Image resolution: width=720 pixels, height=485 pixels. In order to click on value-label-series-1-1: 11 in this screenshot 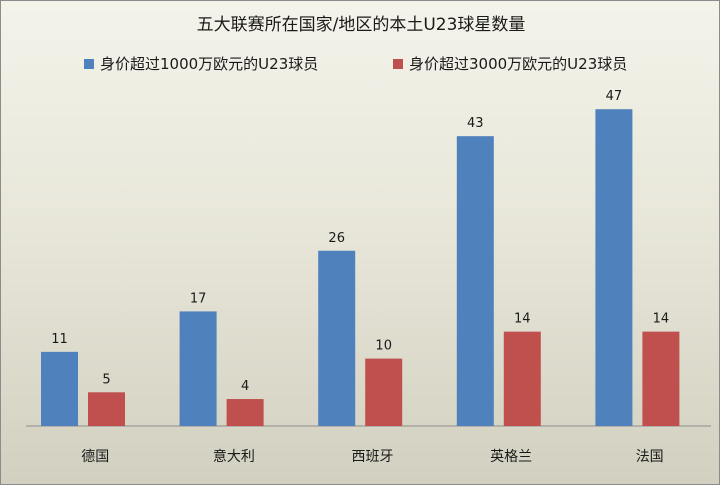, I will do `click(59, 339)`.